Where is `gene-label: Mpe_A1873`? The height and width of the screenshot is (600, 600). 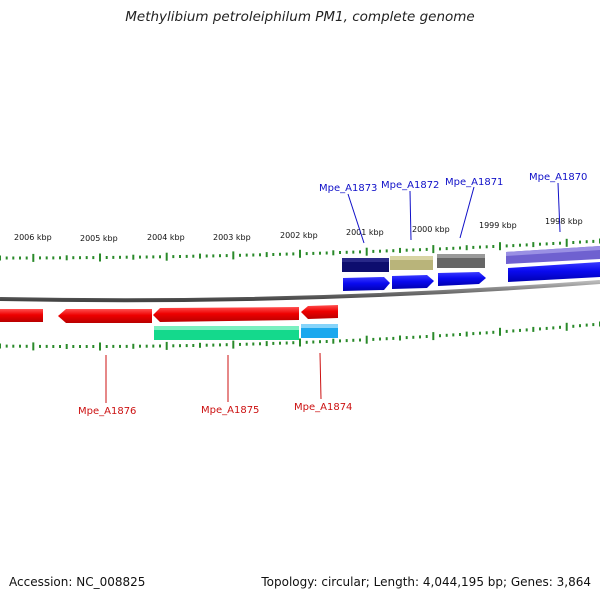
gene-label: Mpe_A1873 is located at coordinates (348, 188).